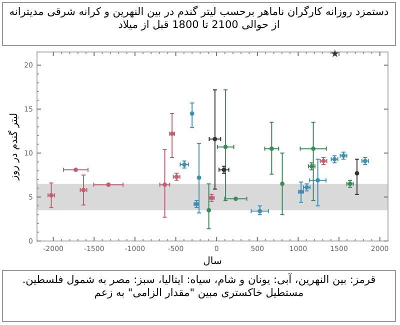 Image resolution: width=400 pixels, height=325 pixels. I want to click on x-axis-title: سال, so click(212, 261).